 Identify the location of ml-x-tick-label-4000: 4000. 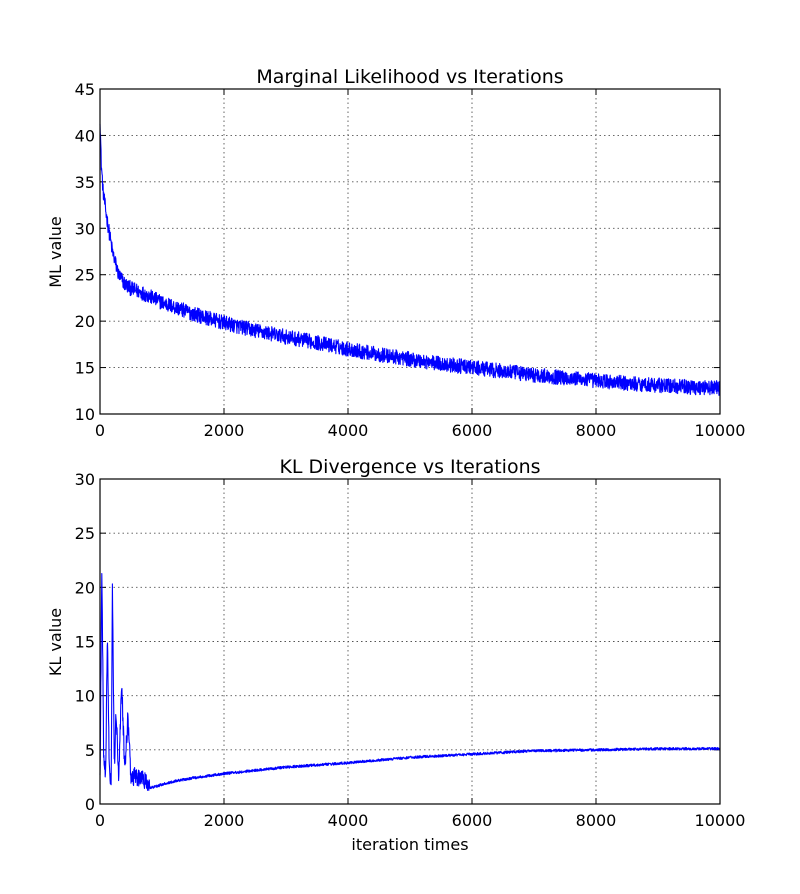
(348, 430).